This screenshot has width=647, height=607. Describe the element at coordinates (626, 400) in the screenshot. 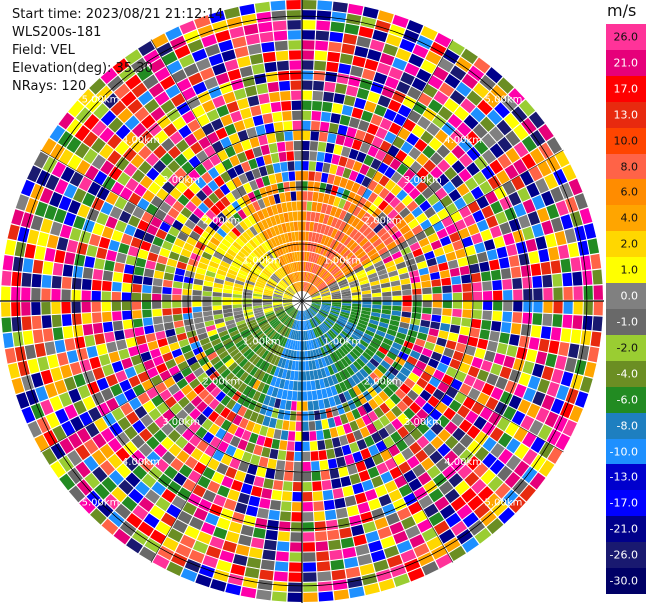

I see `colorbar-segment` at that location.